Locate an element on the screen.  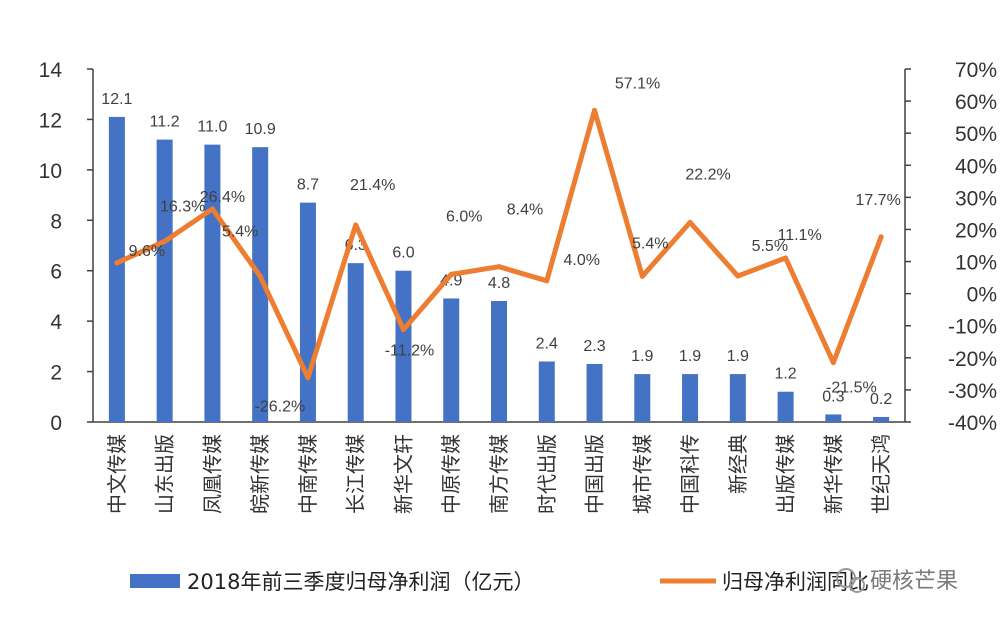
bar-value-label: 10.9 is located at coordinates (260, 129).